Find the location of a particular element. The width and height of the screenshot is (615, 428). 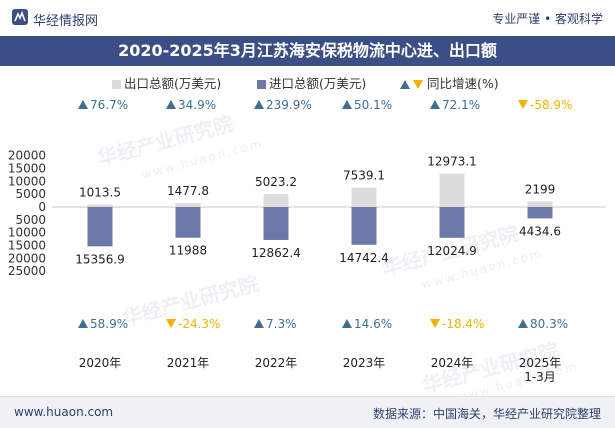

export-yoy-label: 72.1% is located at coordinates (461, 105).